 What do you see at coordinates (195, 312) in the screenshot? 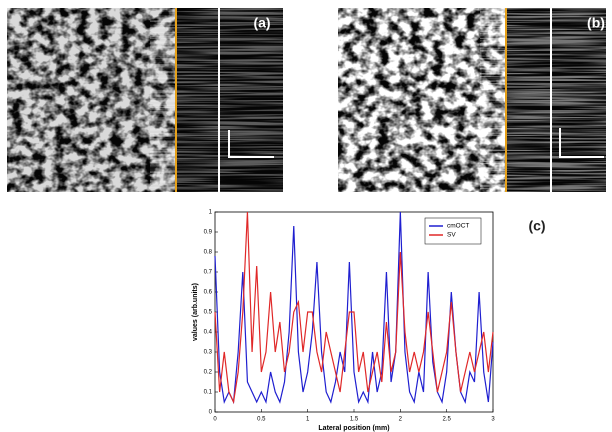
I see `y-axis-label: values (arb.units)` at bounding box center [195, 312].